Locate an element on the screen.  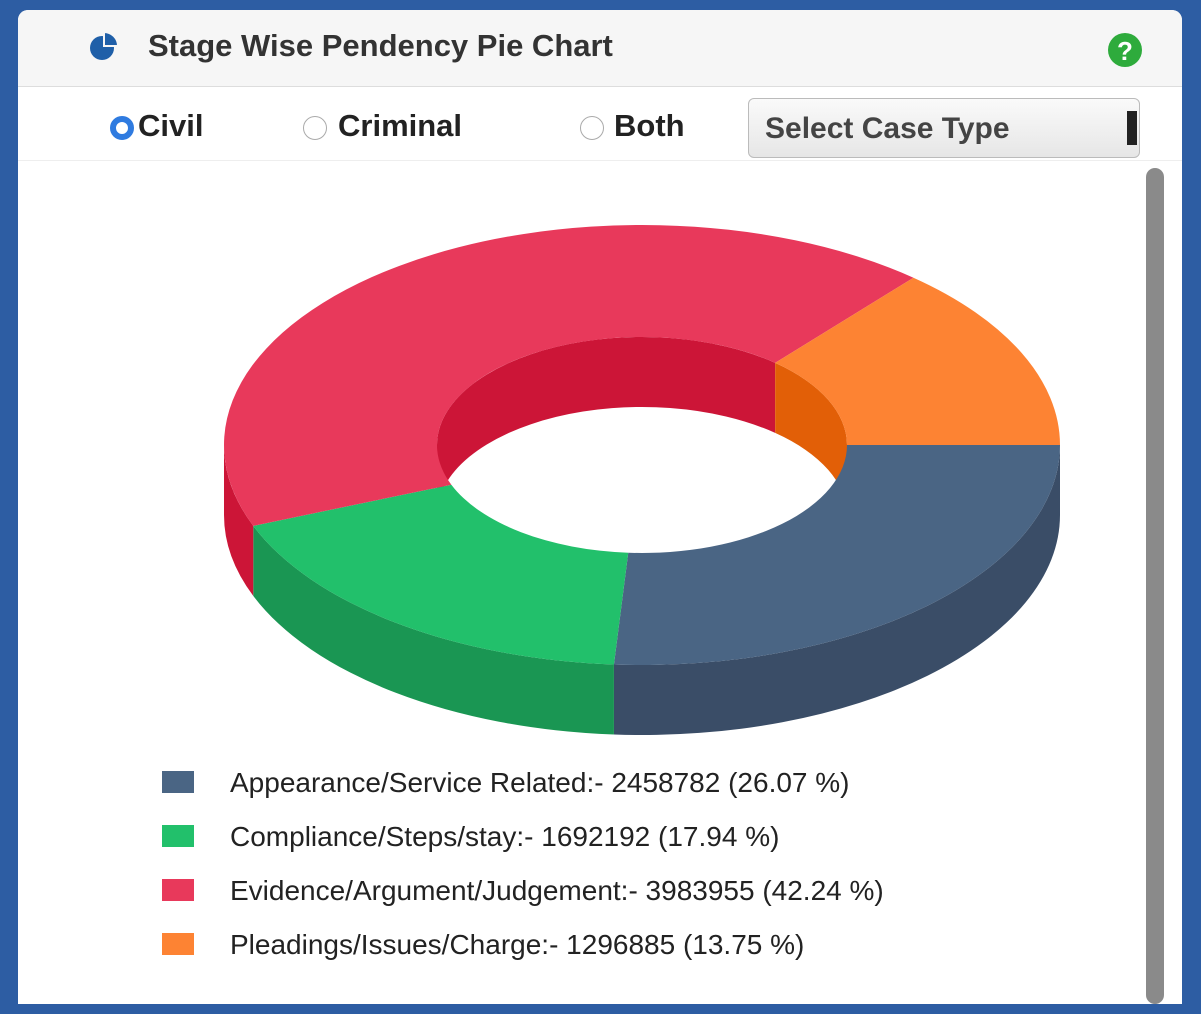
case-type-select: Select Case Type is located at coordinates (944, 128).